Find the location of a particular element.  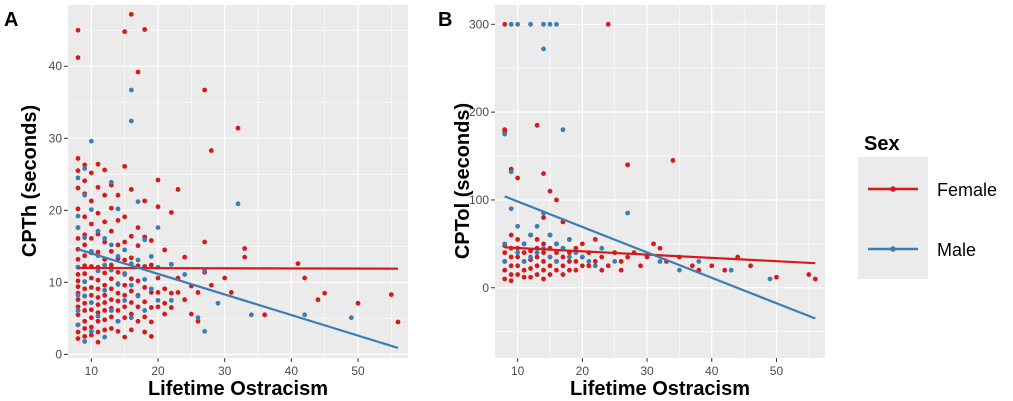

y-tick-label: 100 is located at coordinates (479, 200).